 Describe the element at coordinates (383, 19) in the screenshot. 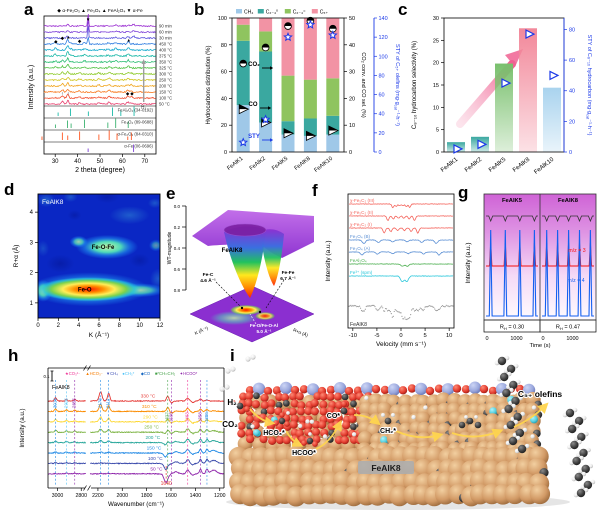

I see `sty-tick: 140` at that location.